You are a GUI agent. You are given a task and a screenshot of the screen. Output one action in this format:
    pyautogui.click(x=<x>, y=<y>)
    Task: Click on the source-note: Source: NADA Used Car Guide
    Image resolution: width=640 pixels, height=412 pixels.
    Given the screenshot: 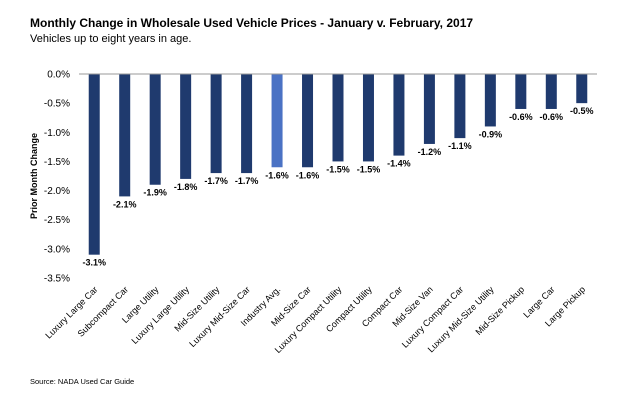 What is the action you would take?
    pyautogui.click(x=82, y=381)
    